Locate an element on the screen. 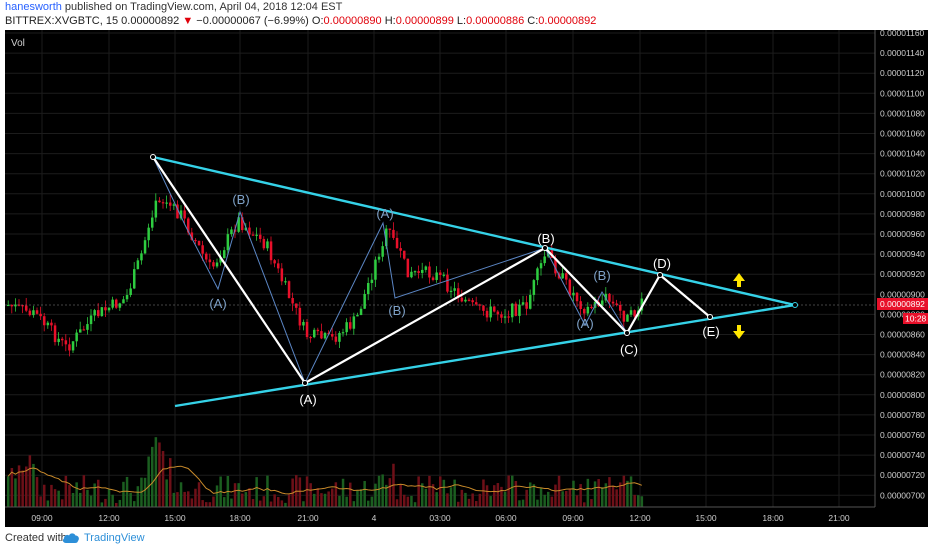  last-price-tag-text: 0.00000892 is located at coordinates (902, 304).